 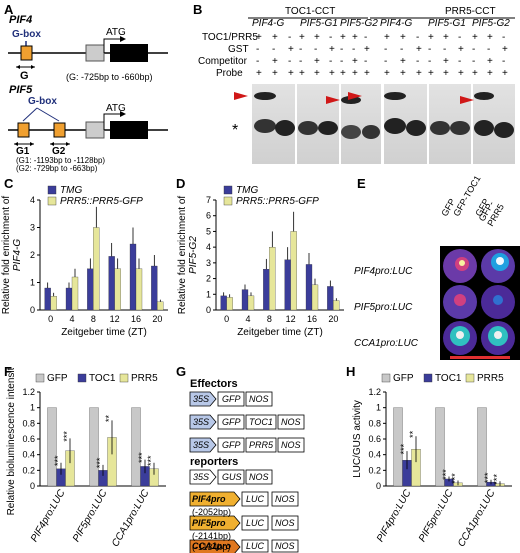 What do you see at coordinates (208, 200) in the screenshot?
I see `y-tick-label: 7` at bounding box center [208, 200].